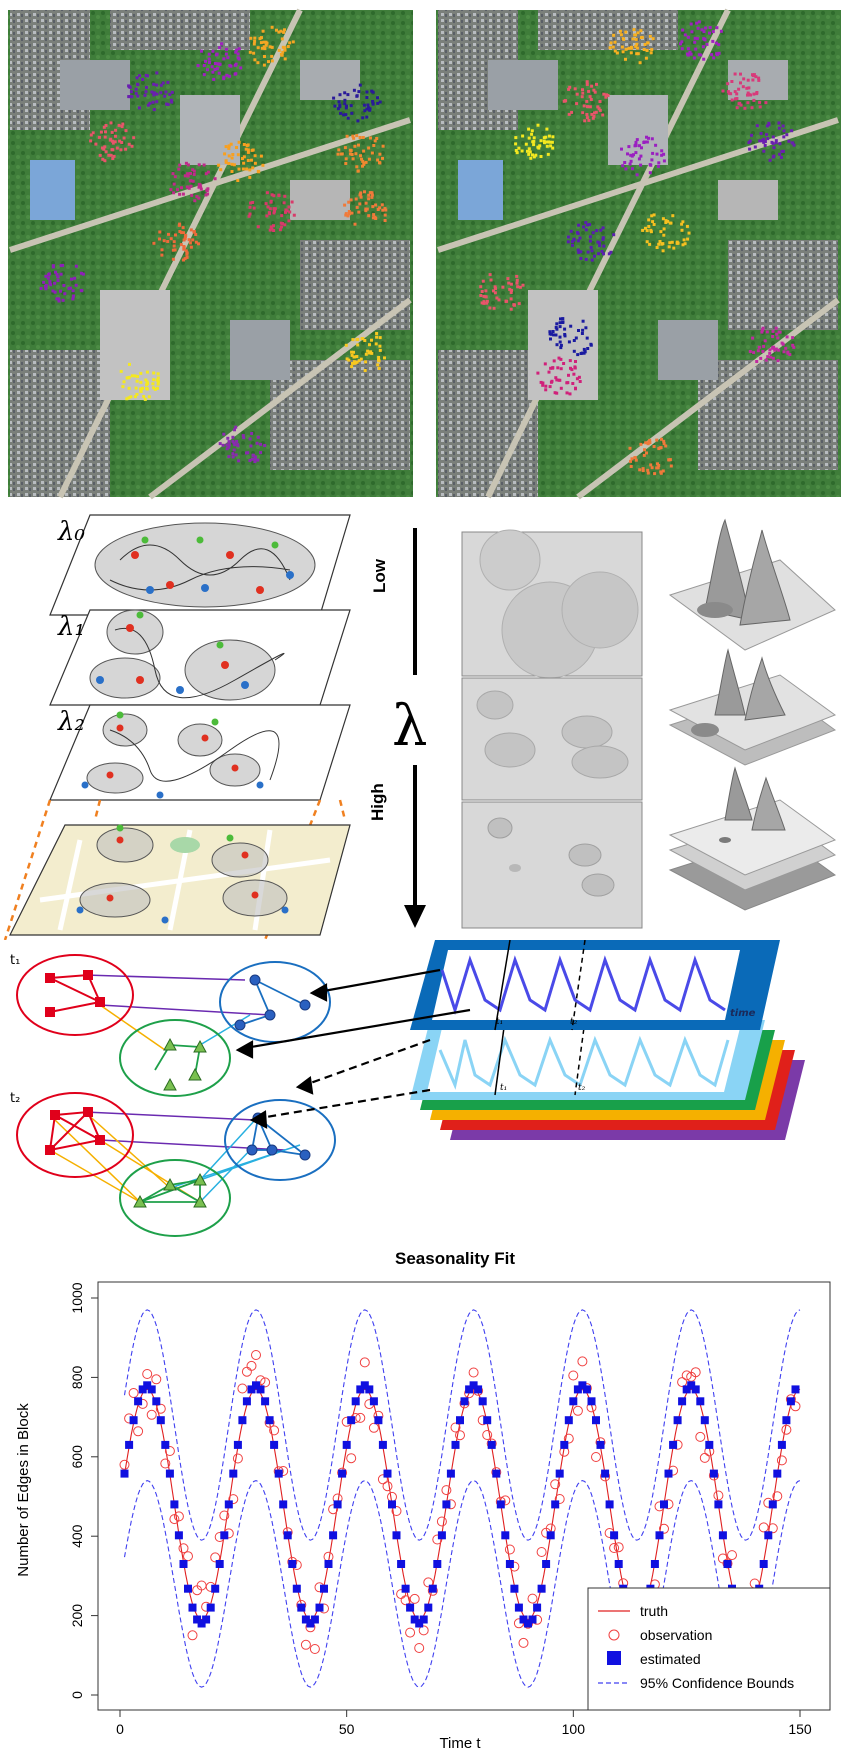  I want to click on time-series-stack: t₁ t₂ t₁ t₂ time, so click(607, 1040).